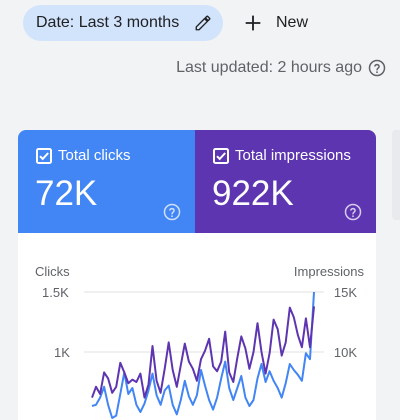  What do you see at coordinates (345, 292) in the screenshot?
I see `impressions-tick-label: 15K` at bounding box center [345, 292].